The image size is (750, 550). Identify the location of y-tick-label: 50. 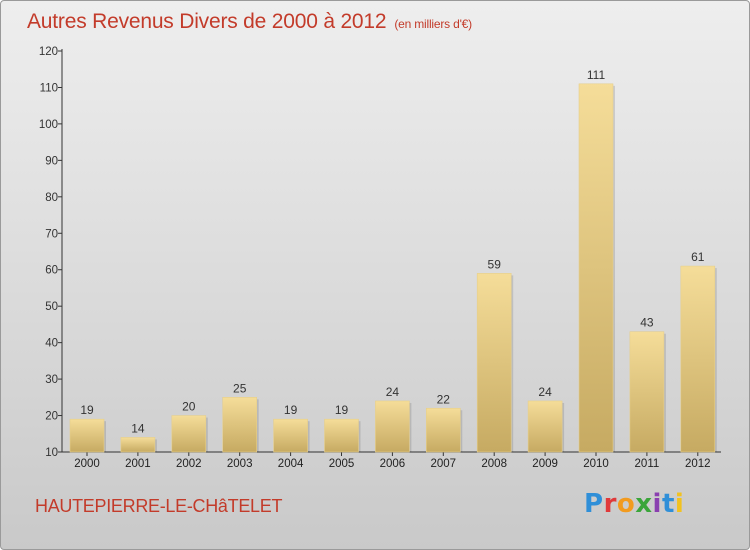
(51, 307).